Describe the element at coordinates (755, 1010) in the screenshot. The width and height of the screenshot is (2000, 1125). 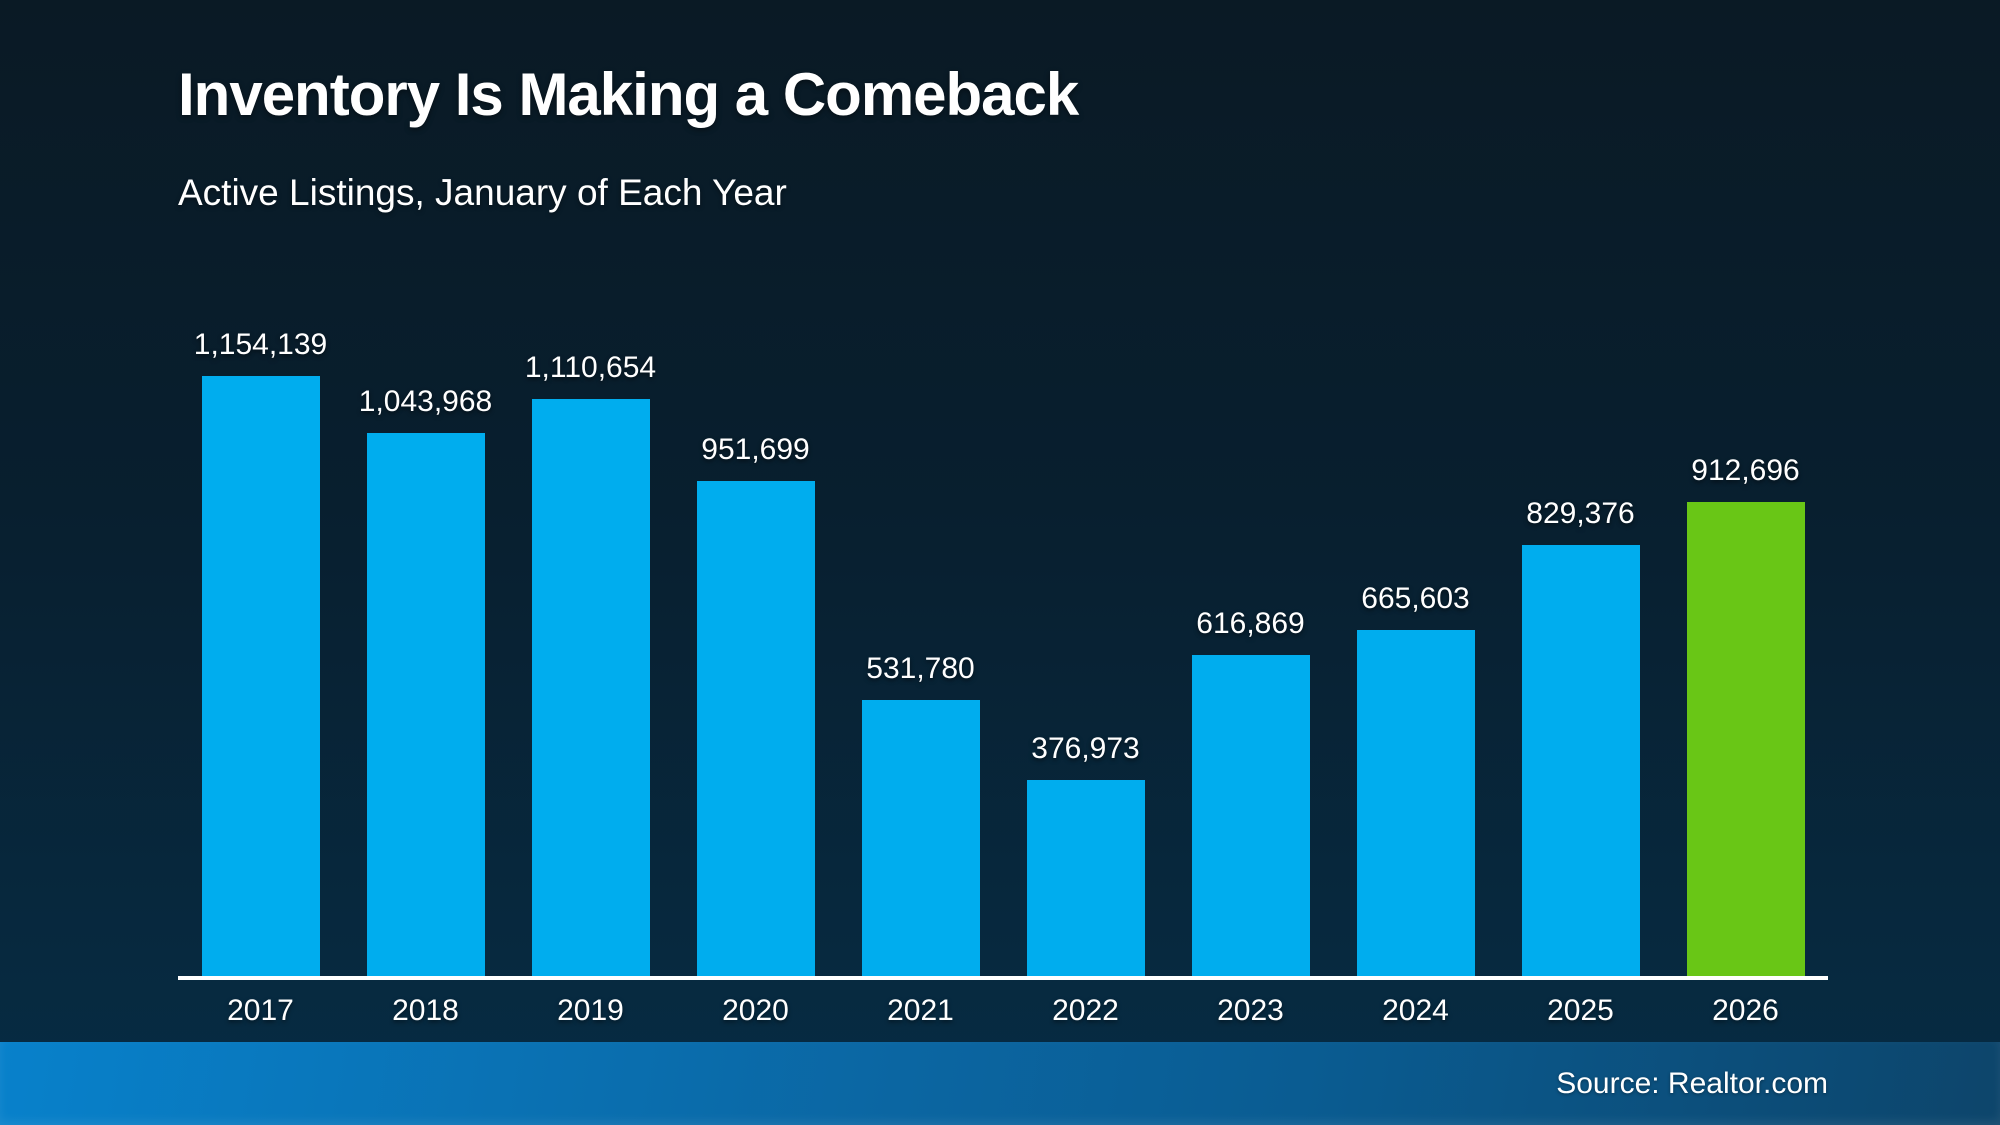
I see `x-axis-label-2020: 2020` at that location.